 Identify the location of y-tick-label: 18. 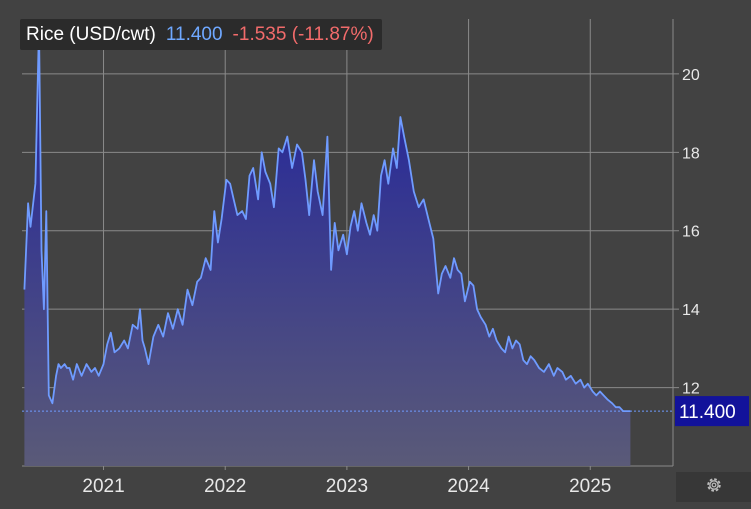
(691, 153).